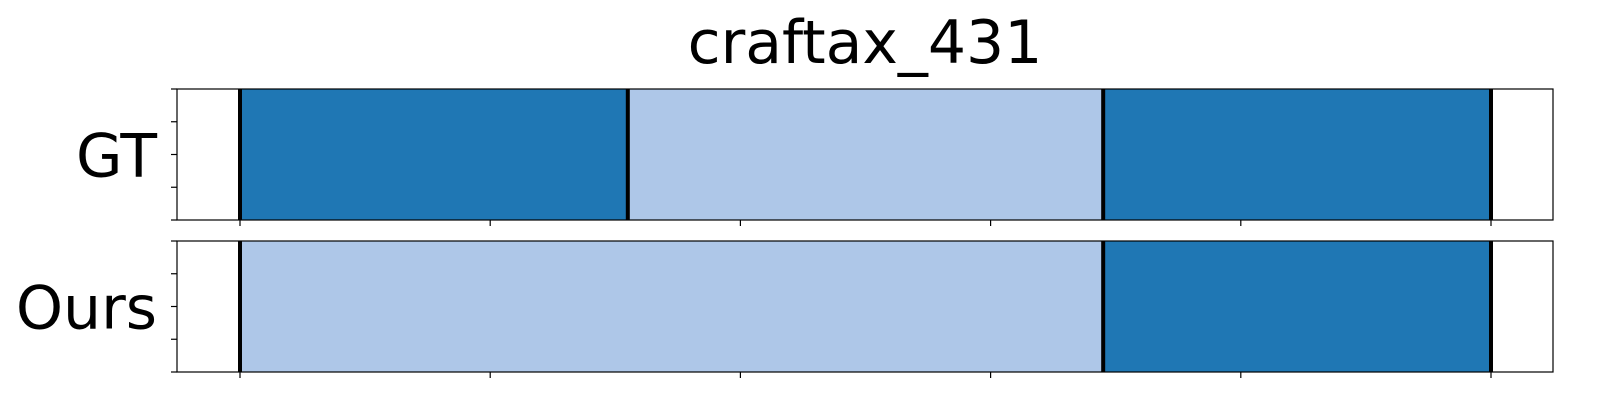 The width and height of the screenshot is (1600, 400). Describe the element at coordinates (116, 157) in the screenshot. I see `row-label: GT` at that location.